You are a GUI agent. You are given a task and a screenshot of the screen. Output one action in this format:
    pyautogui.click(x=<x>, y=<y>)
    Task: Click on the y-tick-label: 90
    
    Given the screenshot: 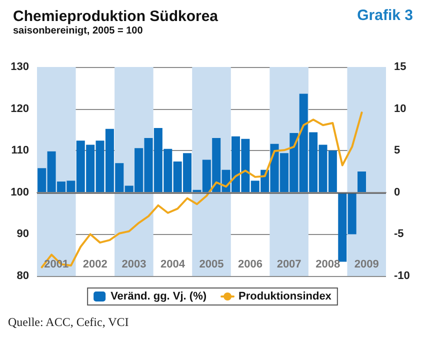 What is the action you would take?
    pyautogui.click(x=22, y=234)
    